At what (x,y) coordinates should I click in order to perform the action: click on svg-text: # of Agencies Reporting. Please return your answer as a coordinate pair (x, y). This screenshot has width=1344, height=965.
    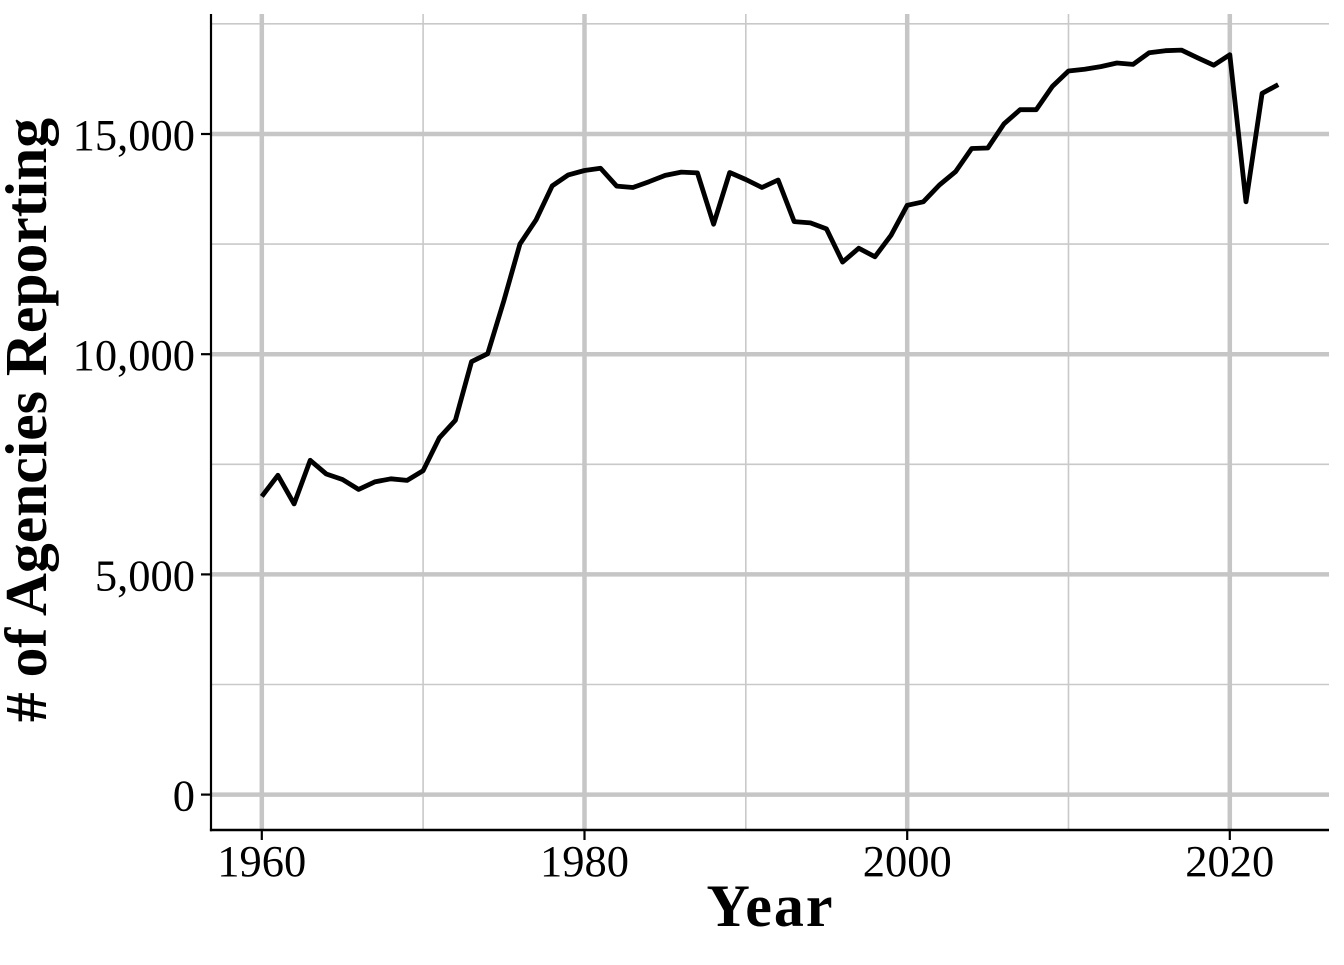
    Looking at the image, I should click on (29, 420).